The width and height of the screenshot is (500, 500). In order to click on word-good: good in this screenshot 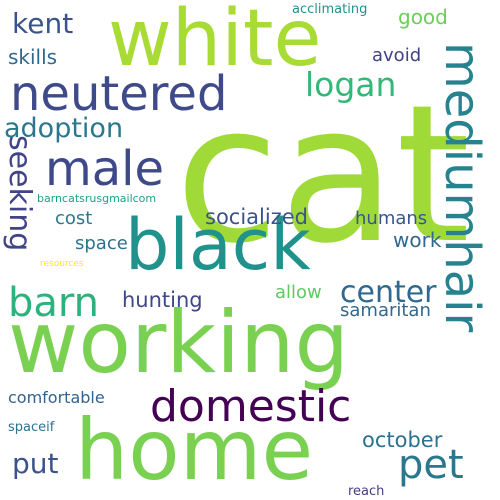, I will do `click(423, 17)`.